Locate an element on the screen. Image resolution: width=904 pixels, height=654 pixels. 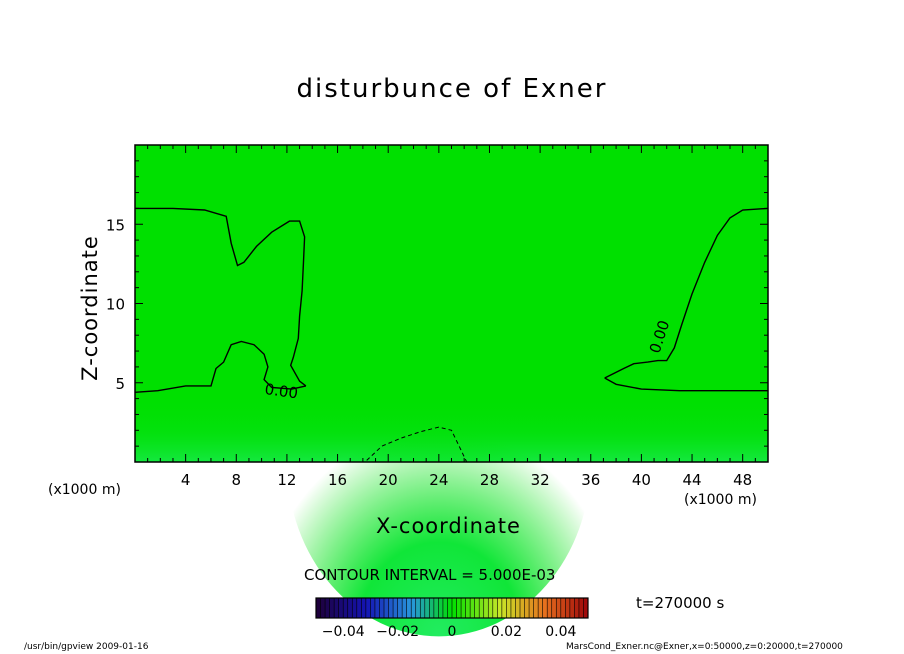
x-tick-label: 44 is located at coordinates (691, 480).